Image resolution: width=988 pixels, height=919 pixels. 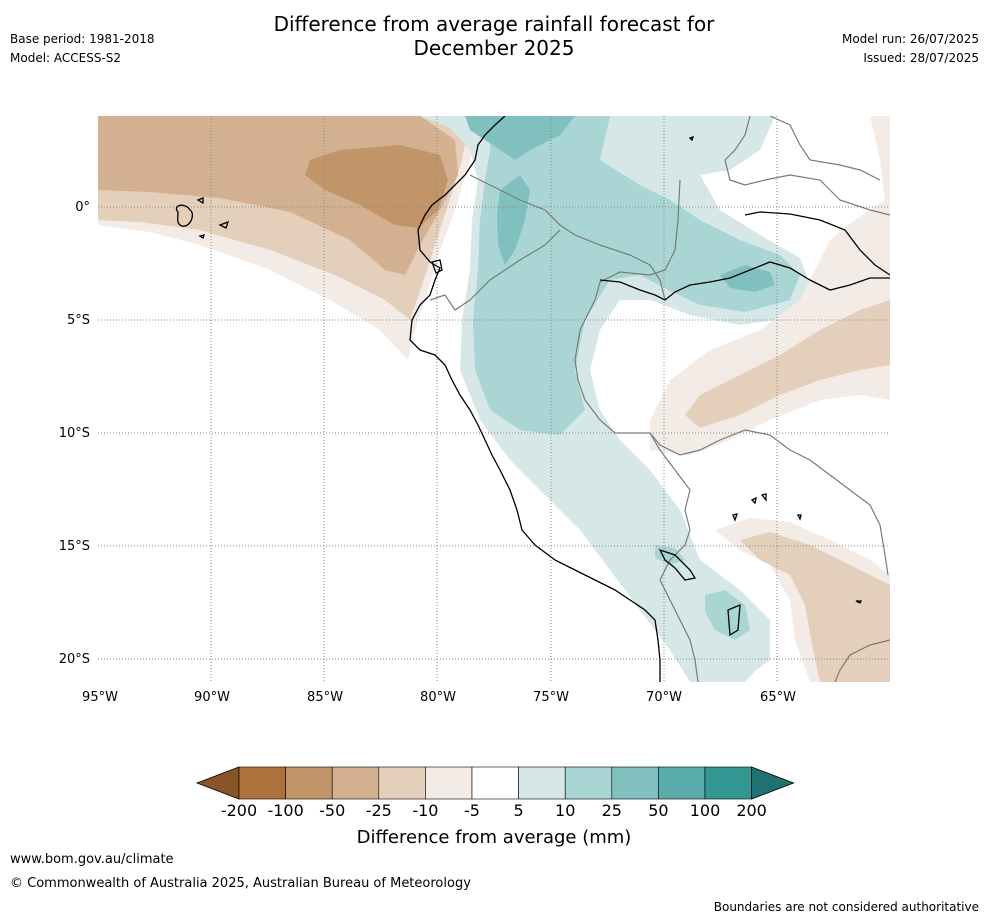 I want to click on colorbar-extend-high, so click(x=773, y=783).